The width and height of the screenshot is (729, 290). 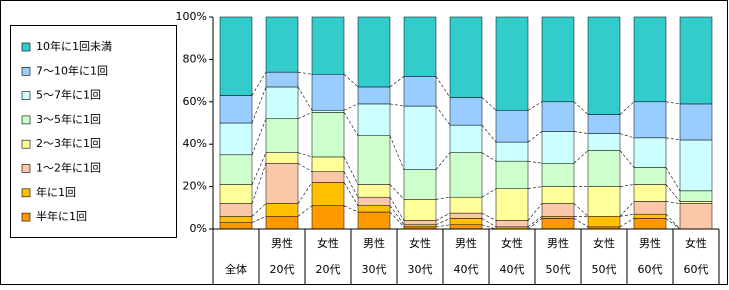 I want to click on x-tick-label: 20代, so click(x=328, y=269).